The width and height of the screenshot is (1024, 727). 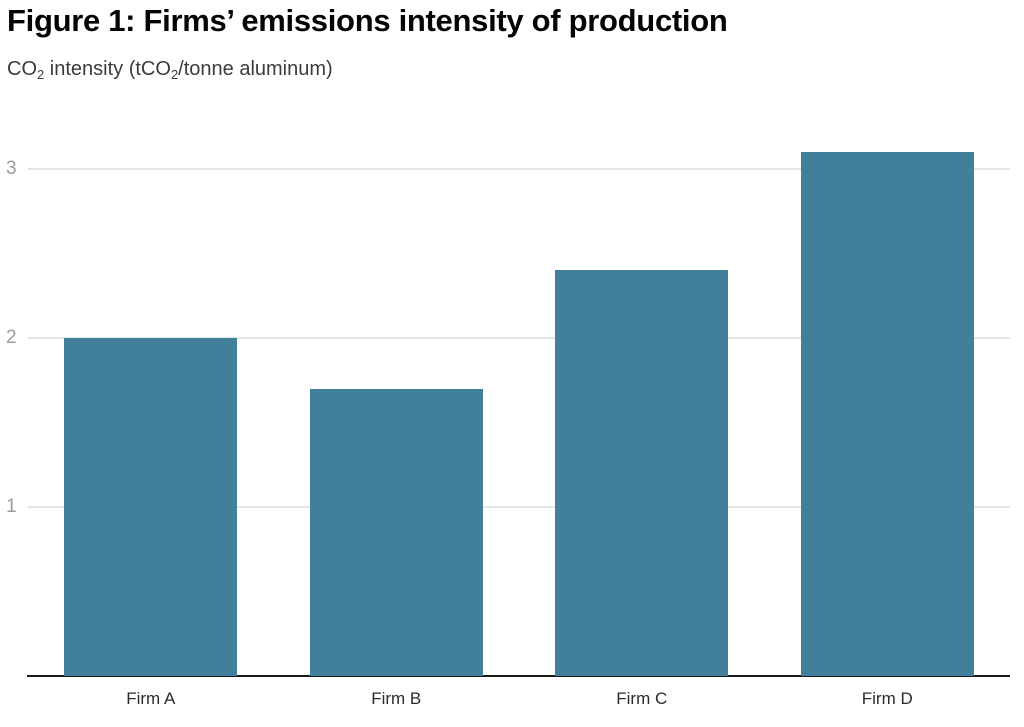 What do you see at coordinates (642, 473) in the screenshot?
I see `bar-firm-c` at bounding box center [642, 473].